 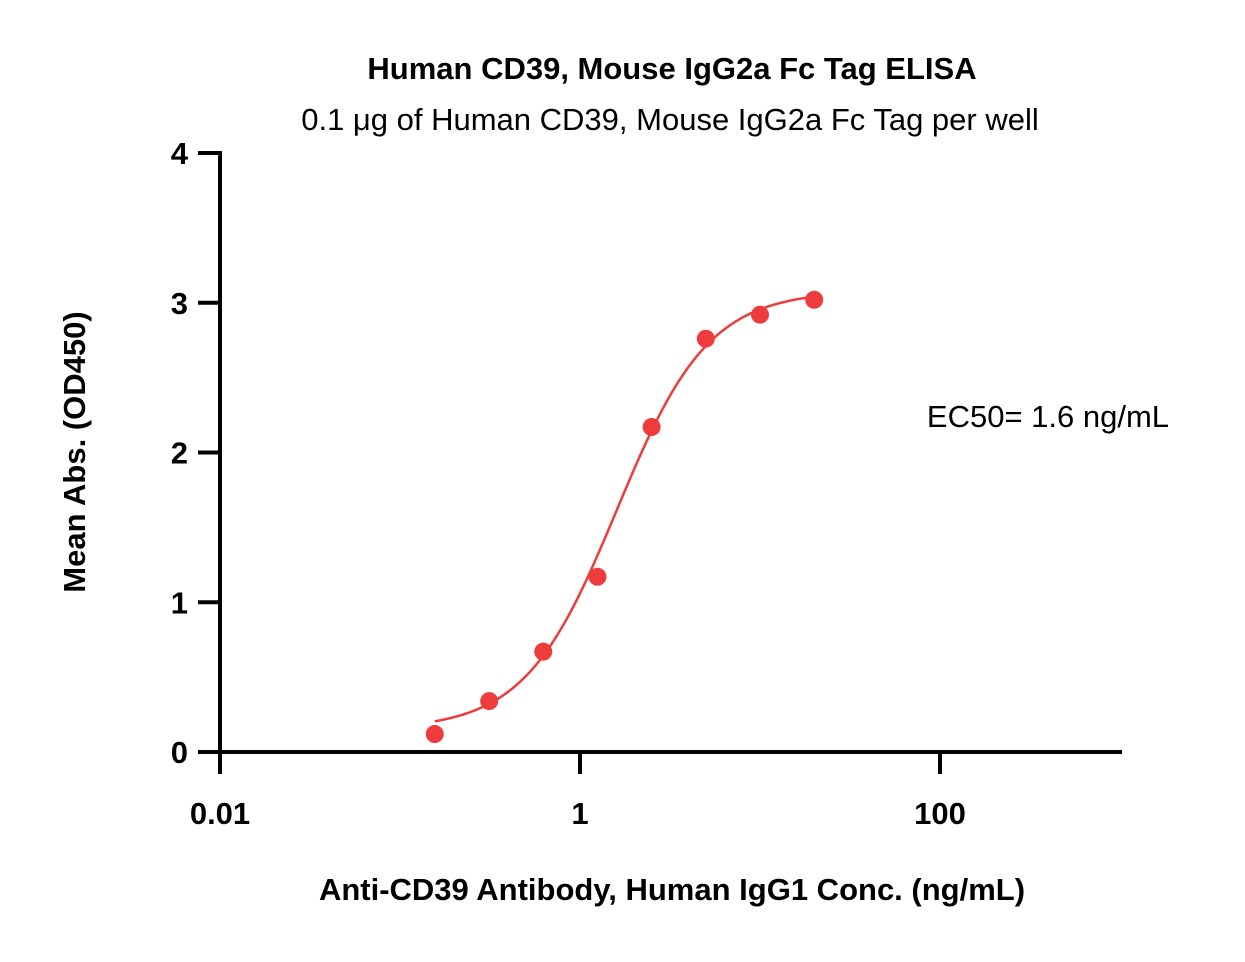 What do you see at coordinates (579, 813) in the screenshot?
I see `x-tick-label: 1` at bounding box center [579, 813].